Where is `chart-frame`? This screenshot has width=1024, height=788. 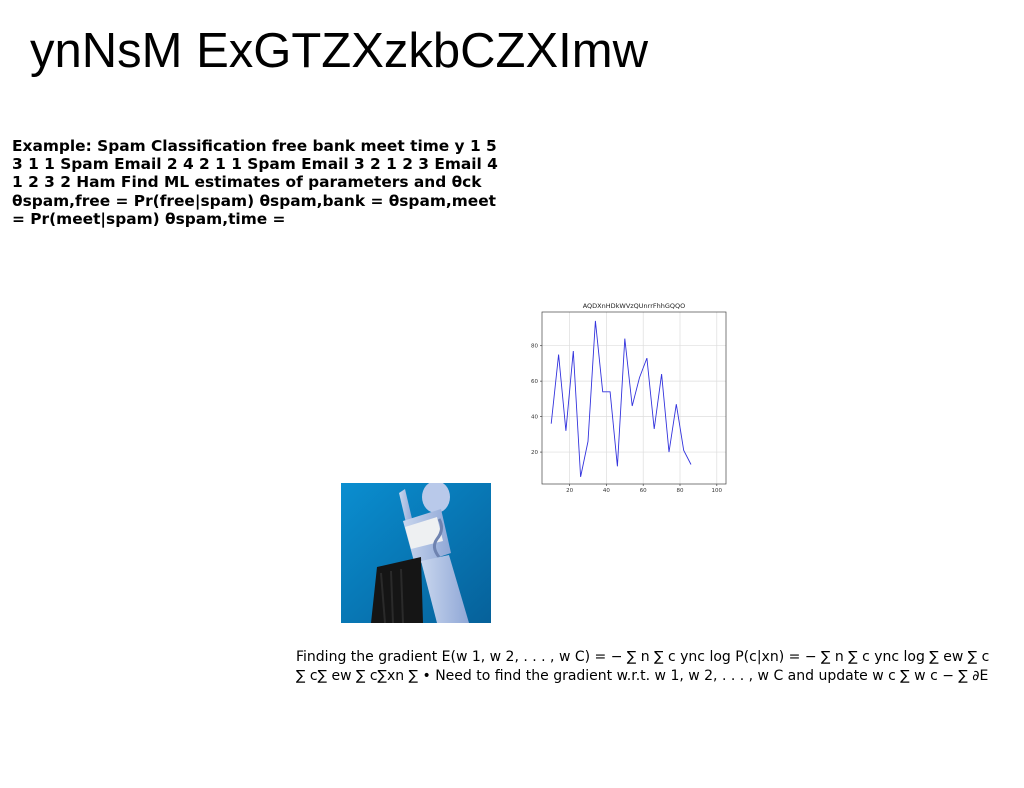 chart-frame is located at coordinates (634, 398).